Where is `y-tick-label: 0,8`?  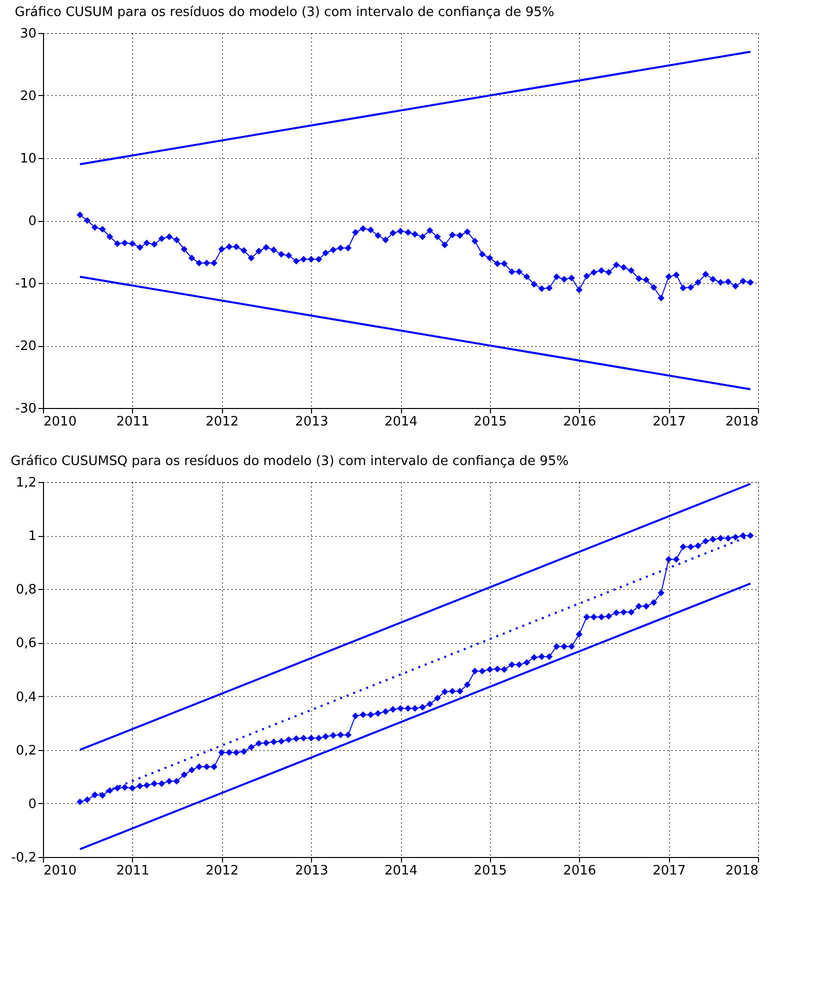 y-tick-label: 0,8 is located at coordinates (26, 590).